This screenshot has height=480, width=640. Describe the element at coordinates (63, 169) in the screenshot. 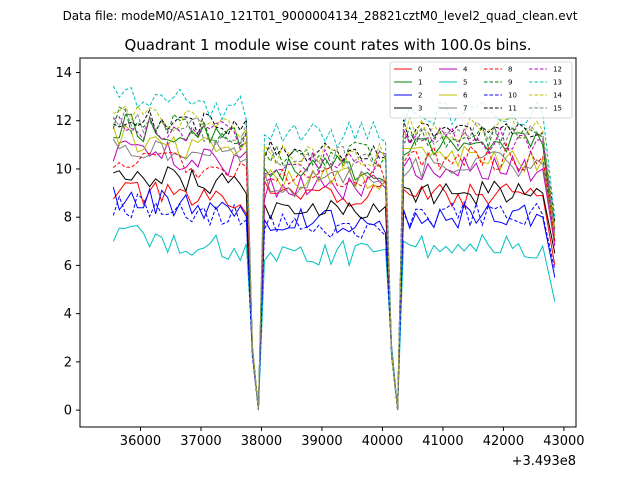

I see `y-tick-label: 10` at that location.